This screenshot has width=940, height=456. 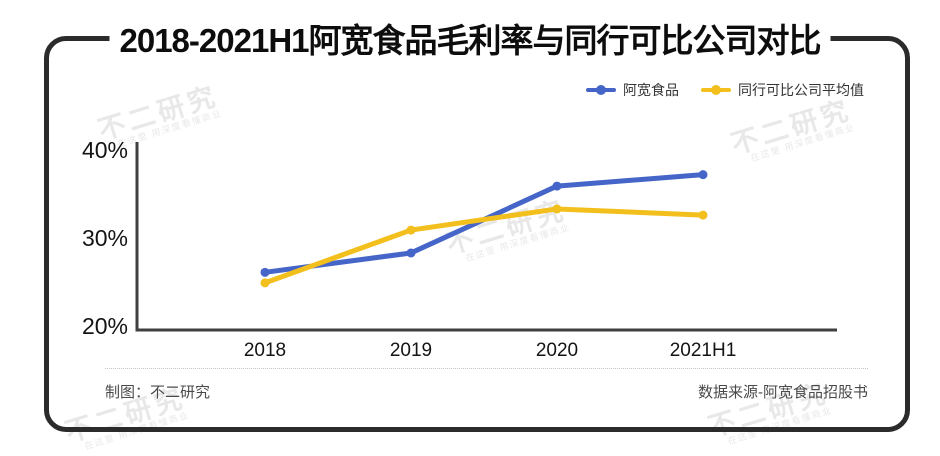 I want to click on data-point-阿宽食品-2021H1, so click(x=703, y=175).